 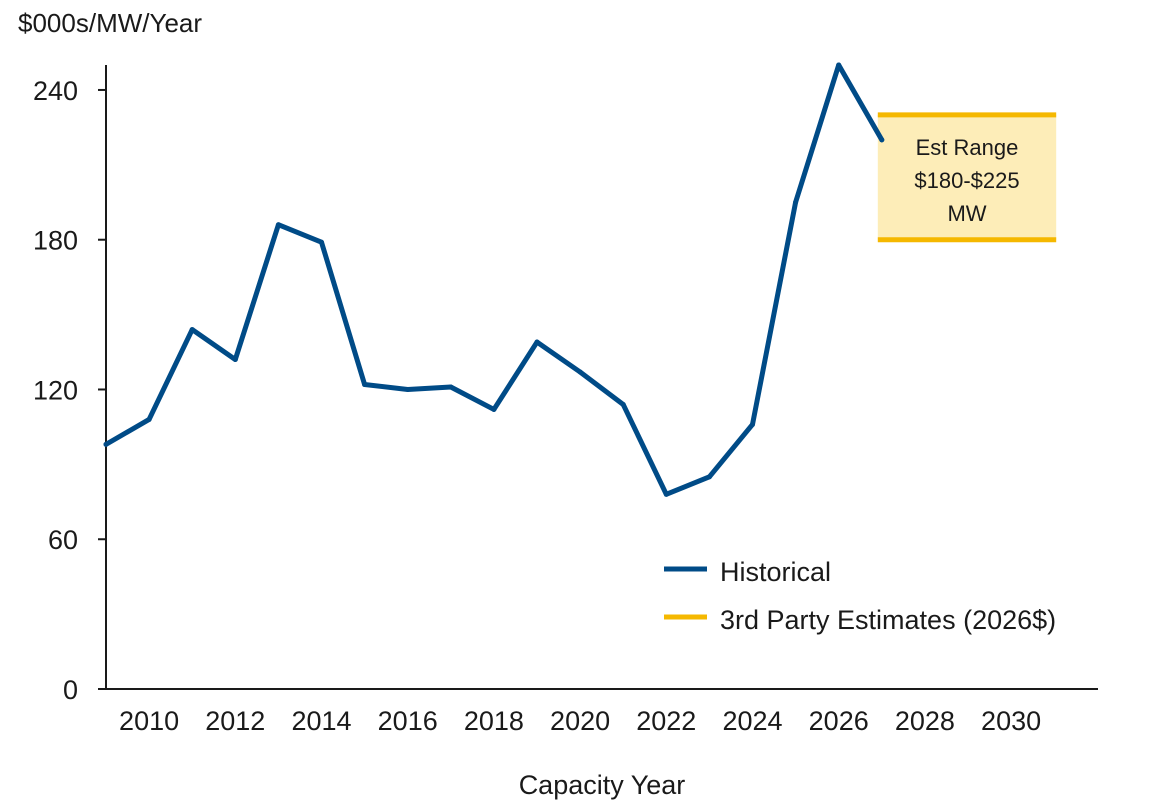 I want to click on x-tick-label: 2026, so click(x=839, y=721).